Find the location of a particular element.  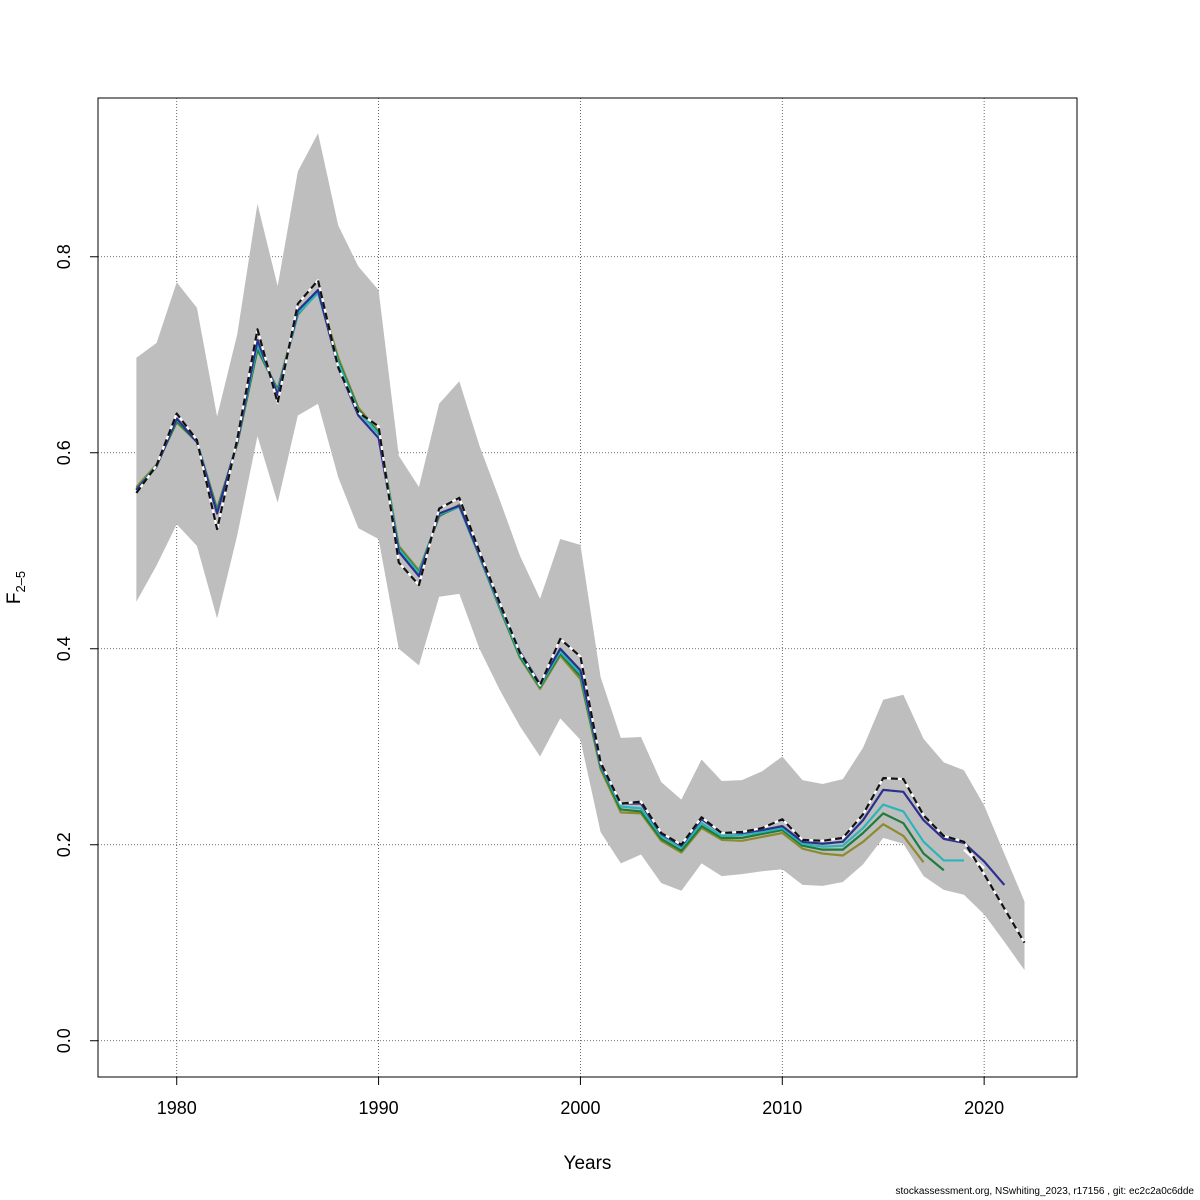

y-axis-title: F2–5 is located at coordinates (16, 587).